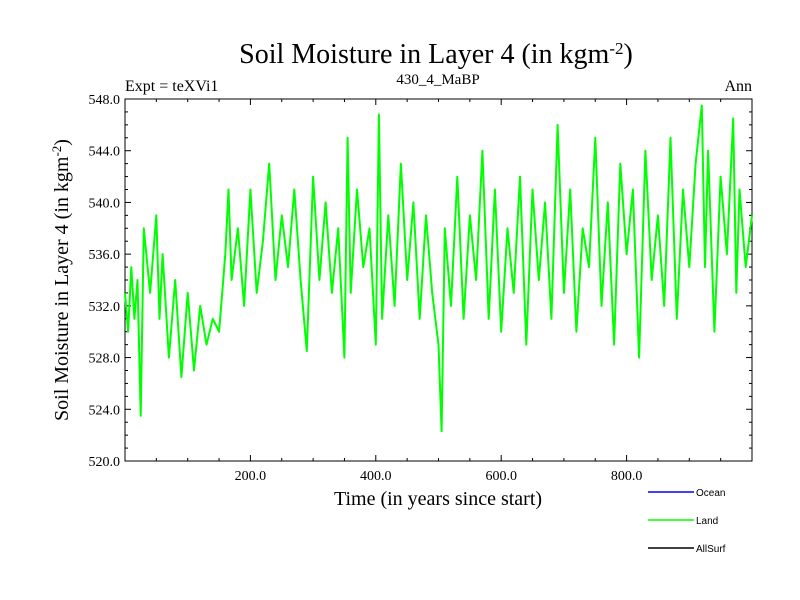  What do you see at coordinates (62, 288) in the screenshot?
I see `y-axis-label-main: Soil Moisture in Layer 4 (in kgm` at bounding box center [62, 288].